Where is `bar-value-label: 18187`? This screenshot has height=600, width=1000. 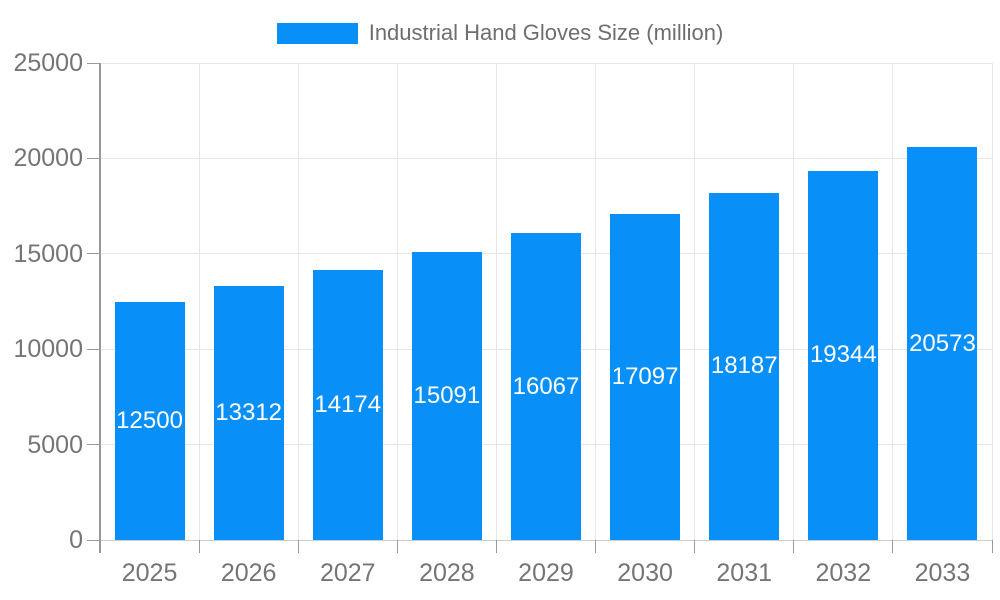
bar-value-label: 18187 is located at coordinates (744, 366).